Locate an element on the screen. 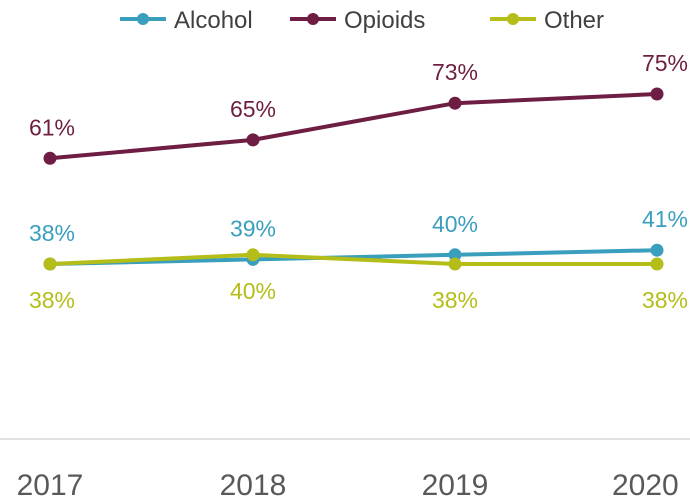  series-line-alcohol is located at coordinates (353, 257).